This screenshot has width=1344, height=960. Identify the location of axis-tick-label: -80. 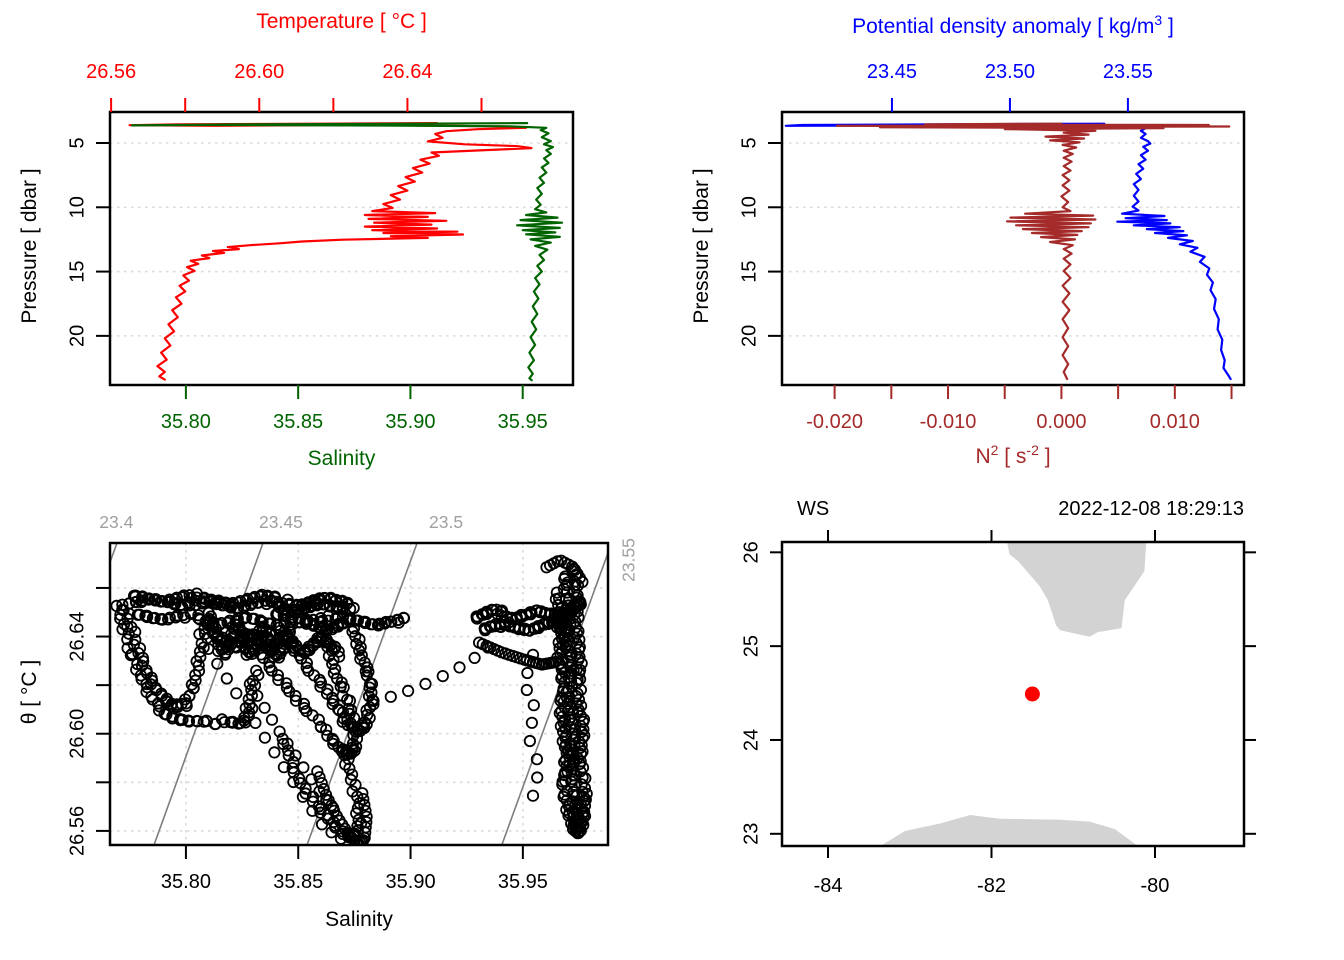
(1155, 886).